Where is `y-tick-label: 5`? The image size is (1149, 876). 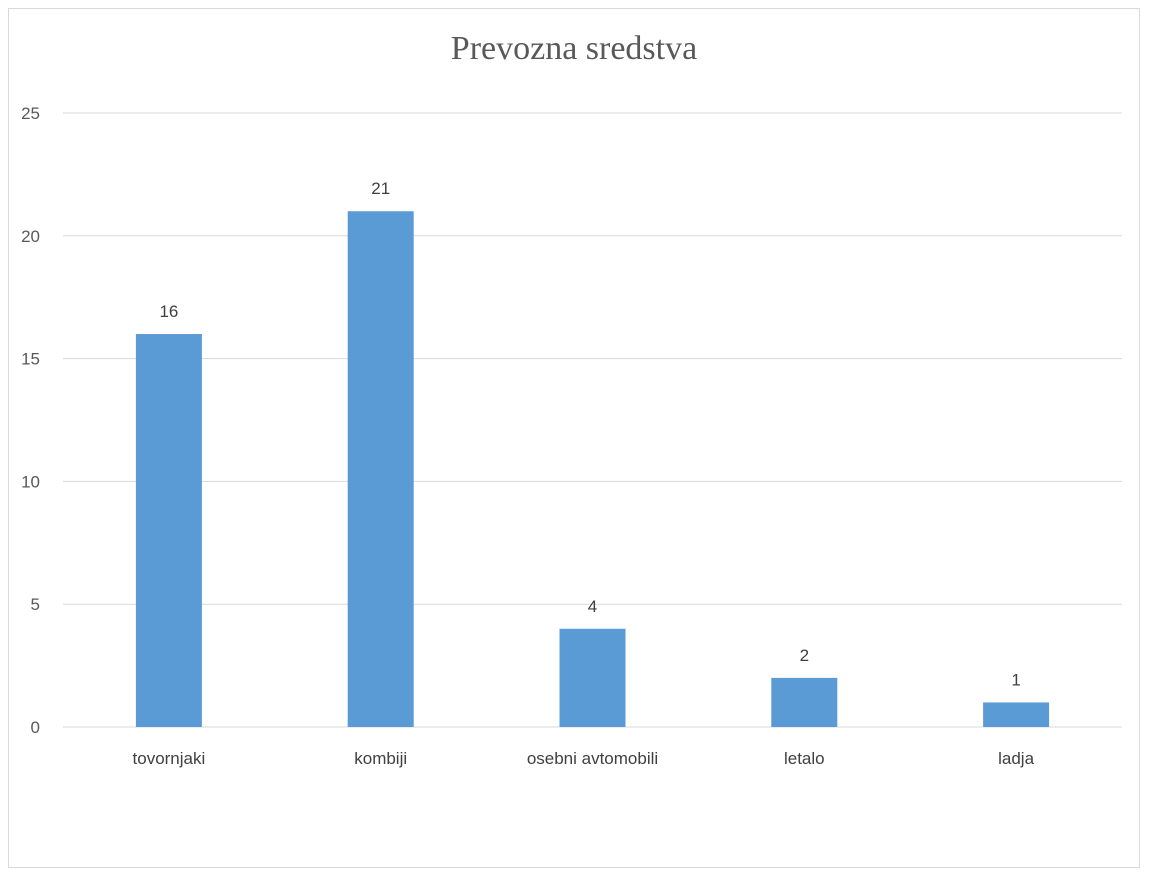
y-tick-label: 5 is located at coordinates (35, 604).